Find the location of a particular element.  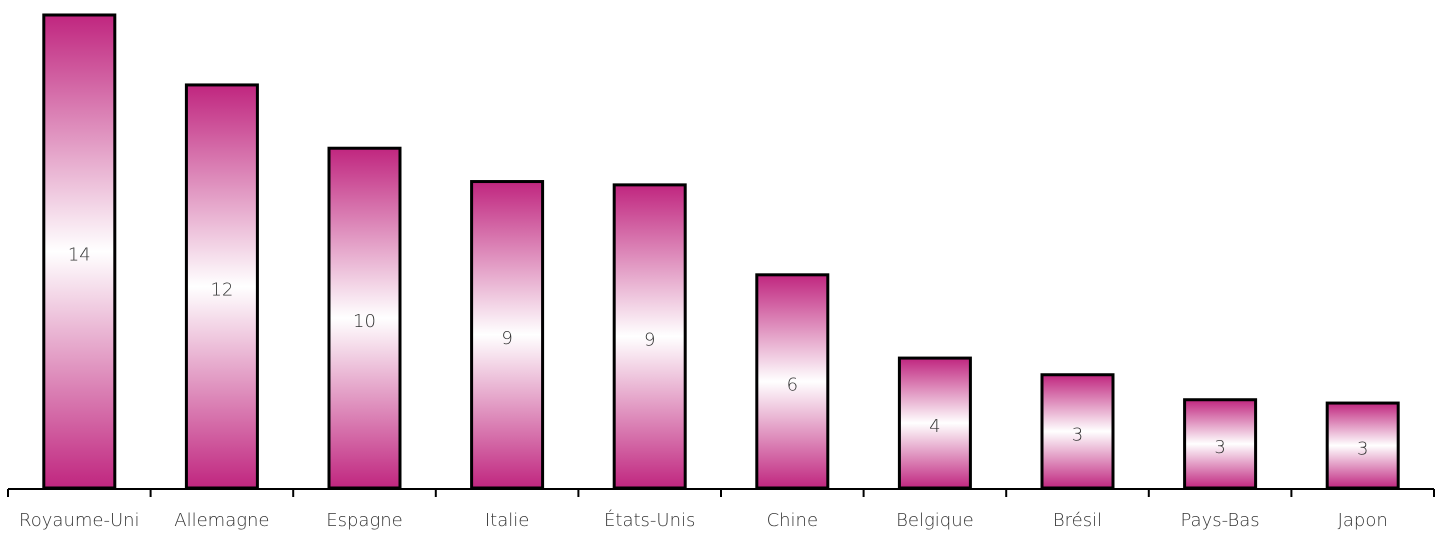

x-tick-label: États-Unis is located at coordinates (649, 520).